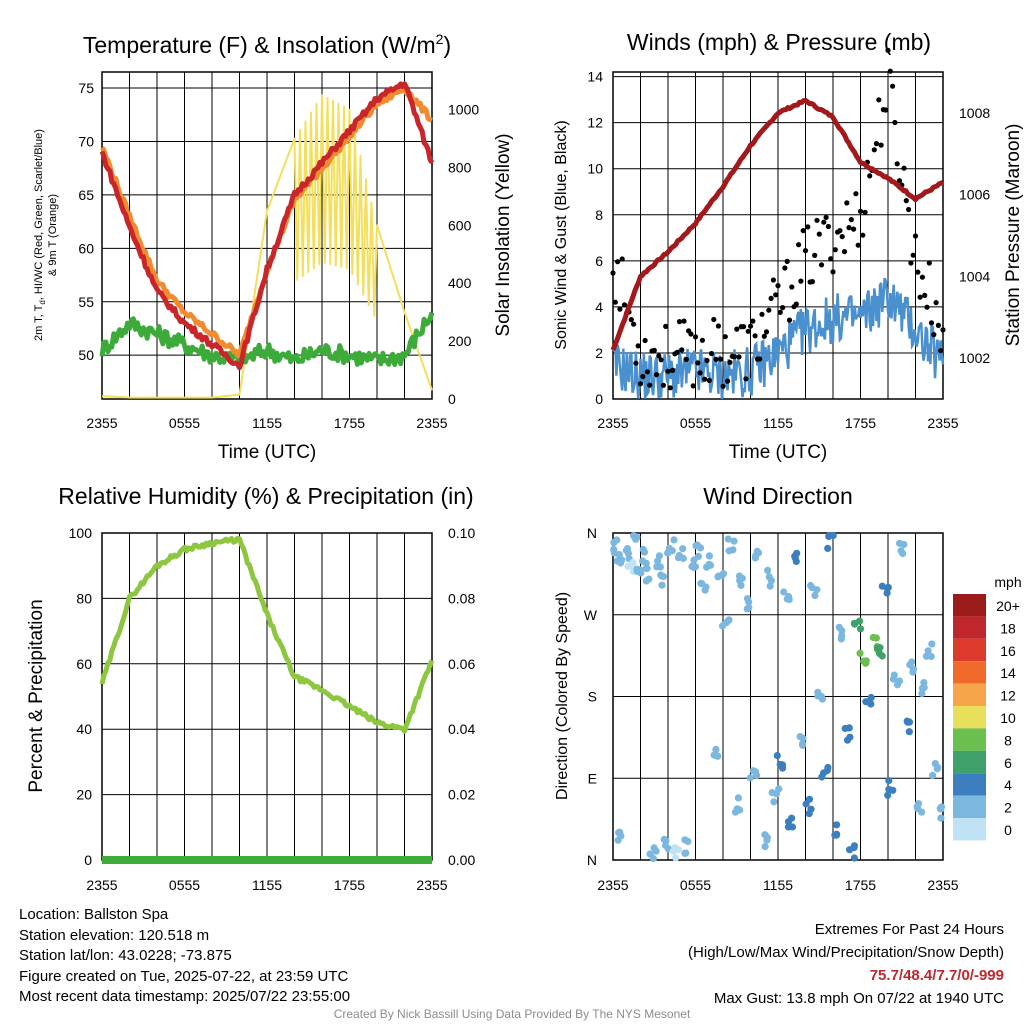  I want to click on max-gust: Max Gust: 13.8 mph On 07/22 at 1940 UTC, so click(858, 998).